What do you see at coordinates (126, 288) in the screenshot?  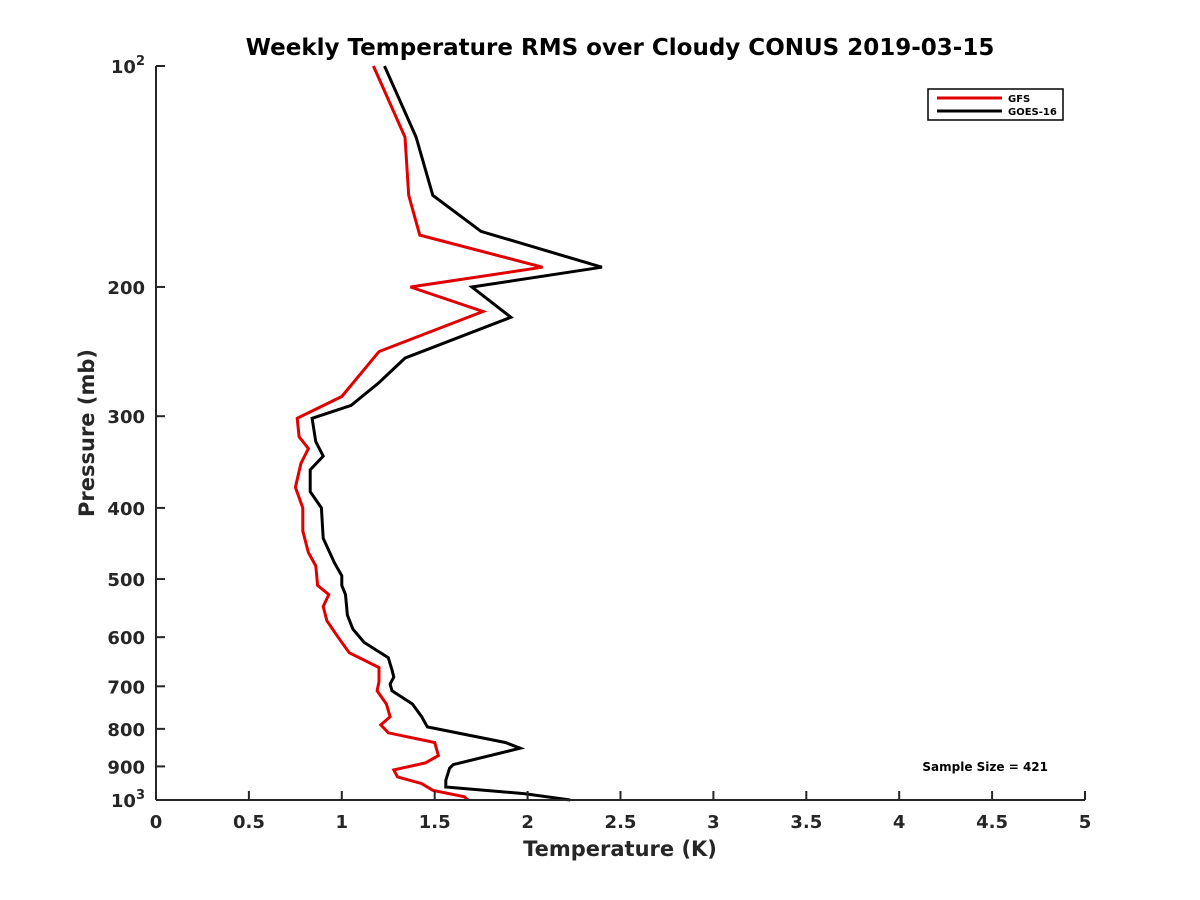 I see `y-tick-label: 200` at bounding box center [126, 288].